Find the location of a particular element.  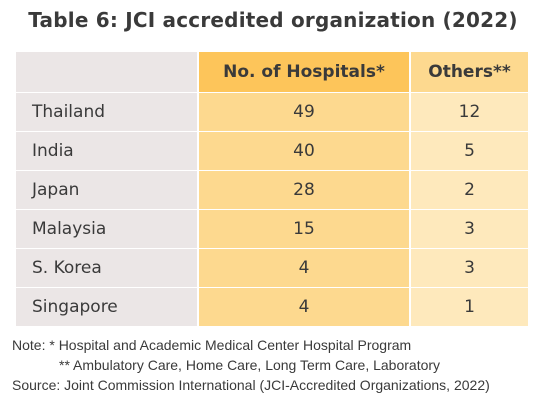

hospitals-cell: 28 is located at coordinates (304, 190).